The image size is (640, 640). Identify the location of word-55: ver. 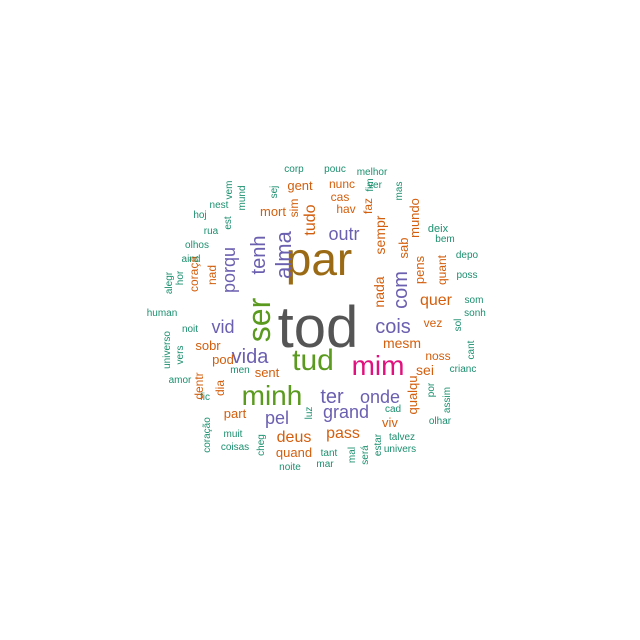
(375, 185).